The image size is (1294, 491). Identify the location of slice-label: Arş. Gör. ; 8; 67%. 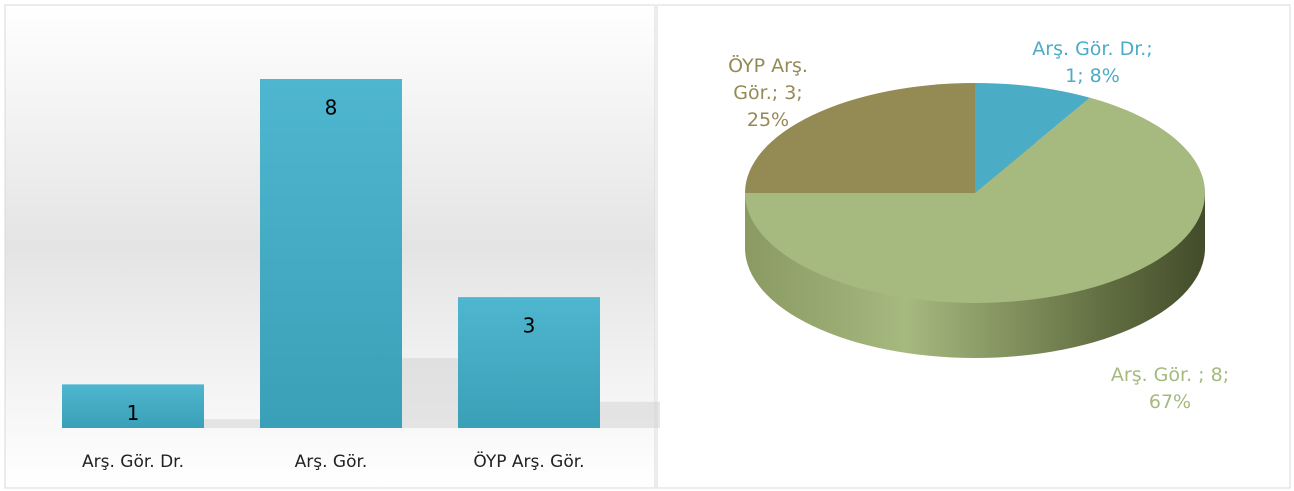
(1170, 388).